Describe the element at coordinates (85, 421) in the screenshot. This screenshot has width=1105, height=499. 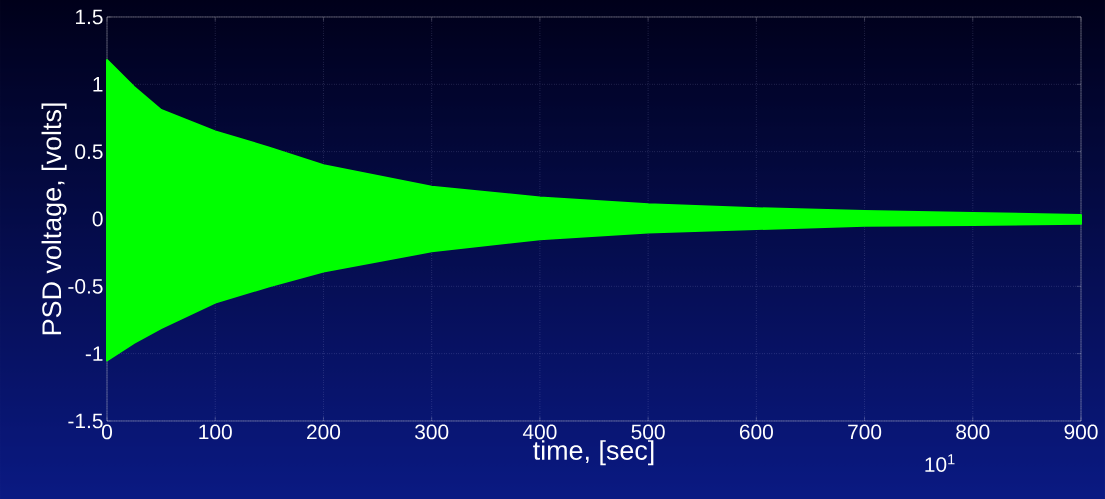
I see `y-tick-label: -1.5` at that location.